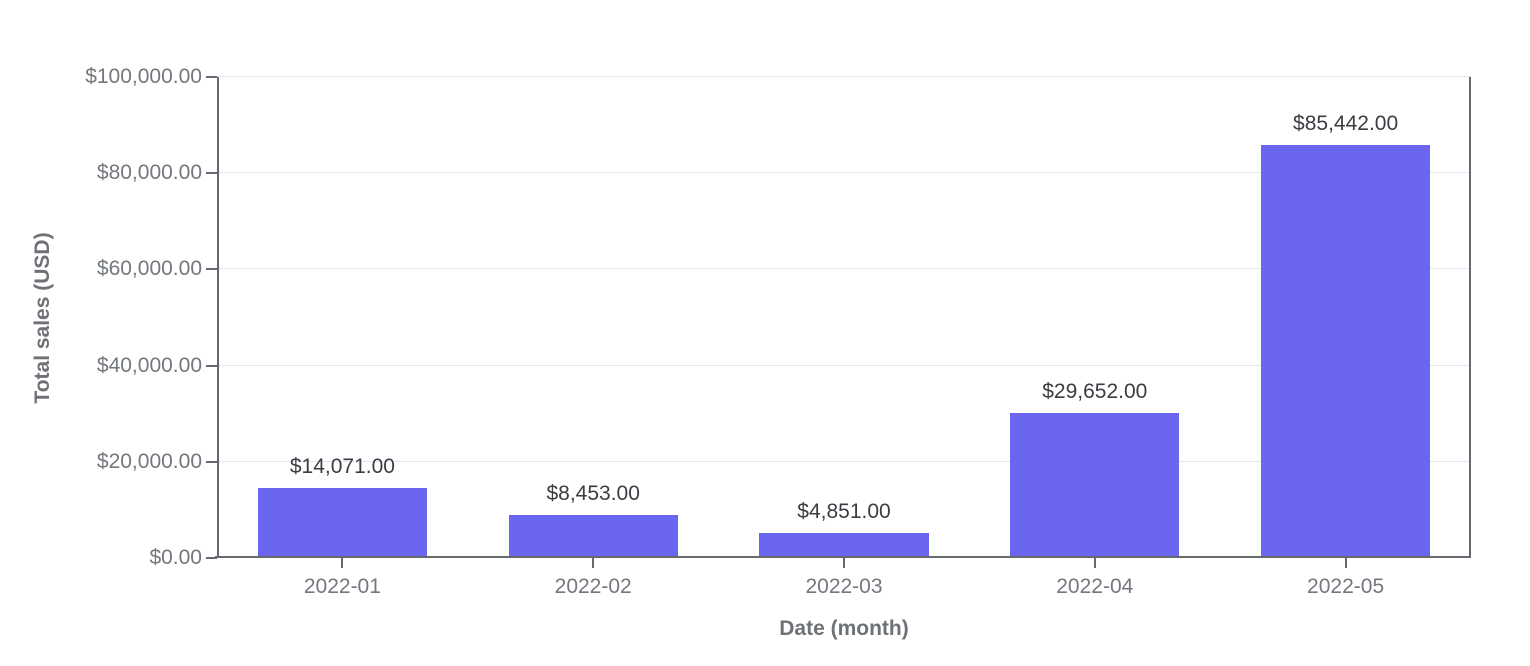 The width and height of the screenshot is (1530, 666). What do you see at coordinates (42, 318) in the screenshot?
I see `y-axis-title: Total sales (USD)` at bounding box center [42, 318].